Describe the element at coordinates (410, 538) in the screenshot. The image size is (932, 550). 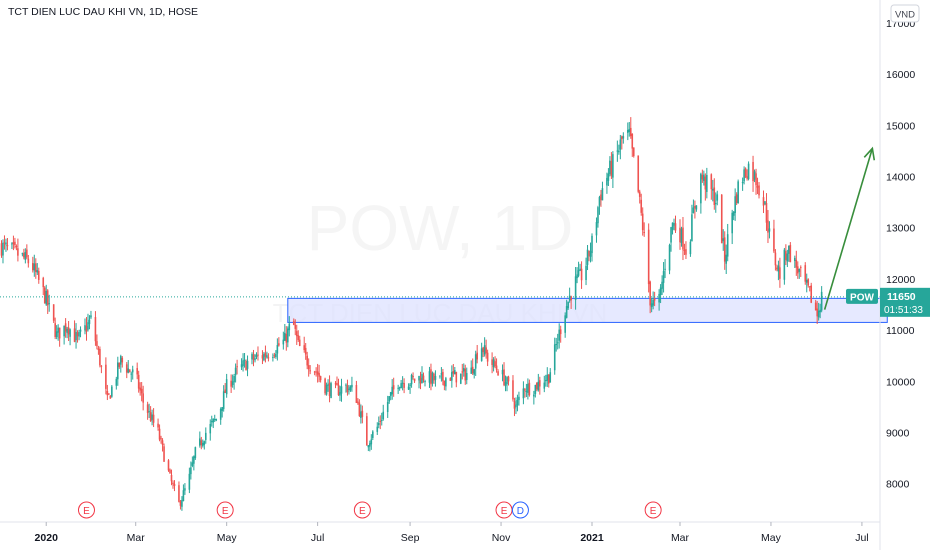
I see `time-tick-label: Sep` at that location.